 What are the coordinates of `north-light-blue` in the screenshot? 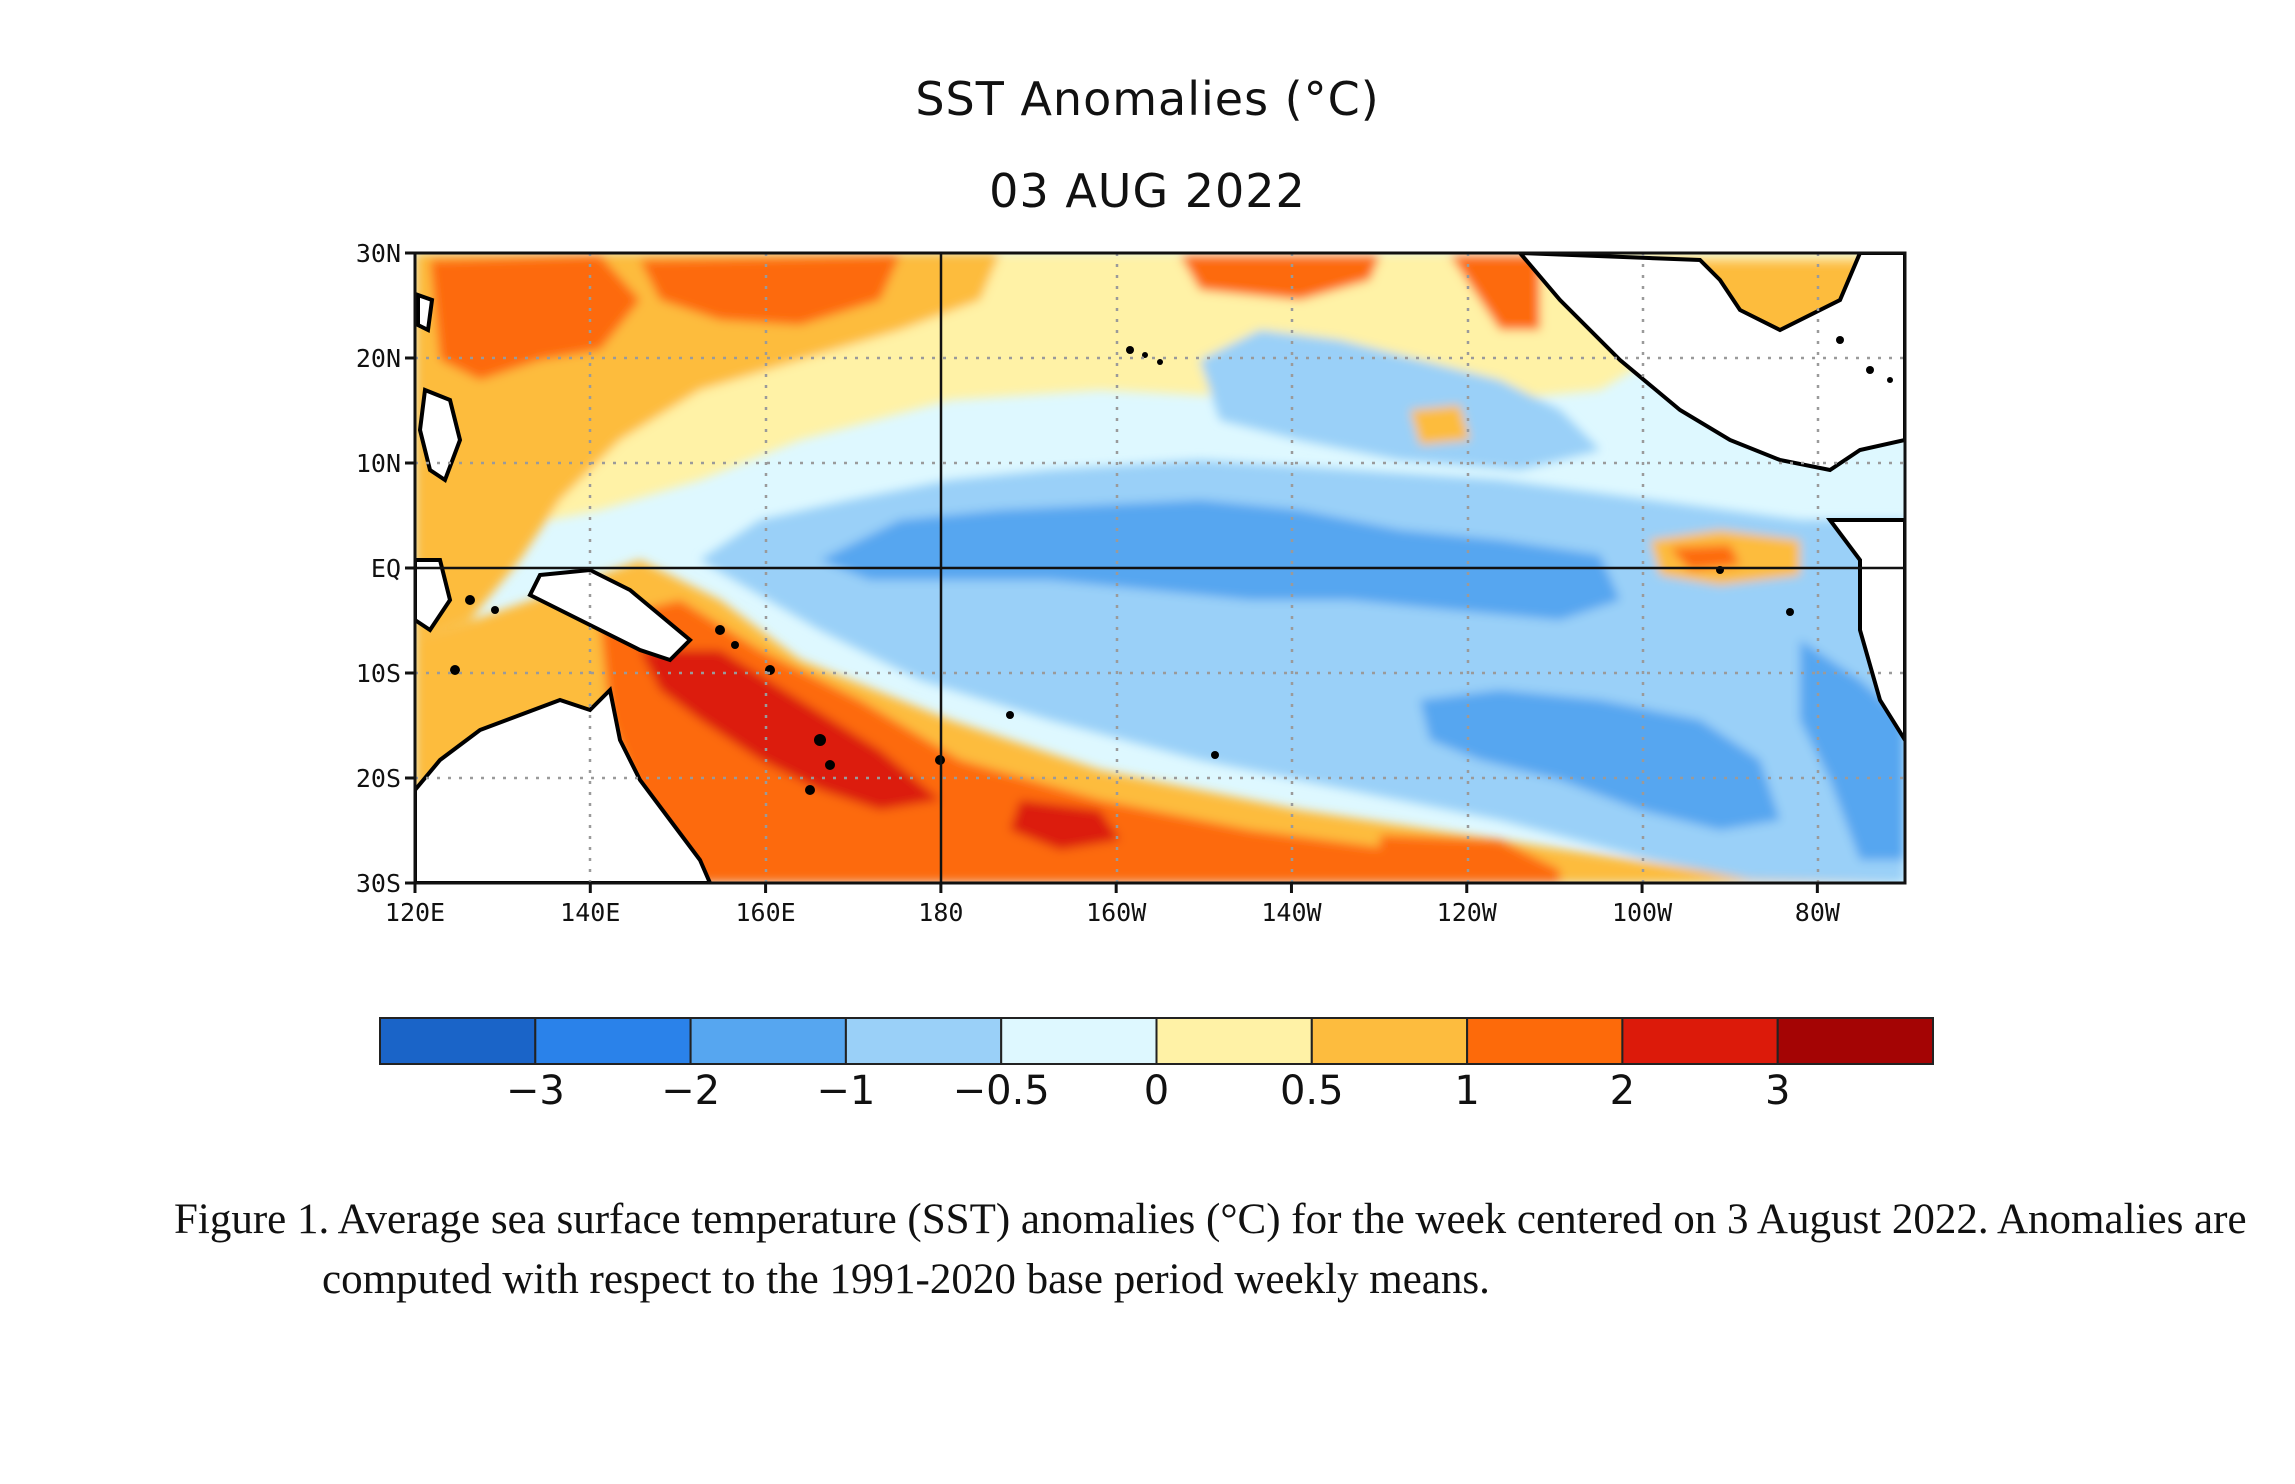 It's located at (1400, 400).